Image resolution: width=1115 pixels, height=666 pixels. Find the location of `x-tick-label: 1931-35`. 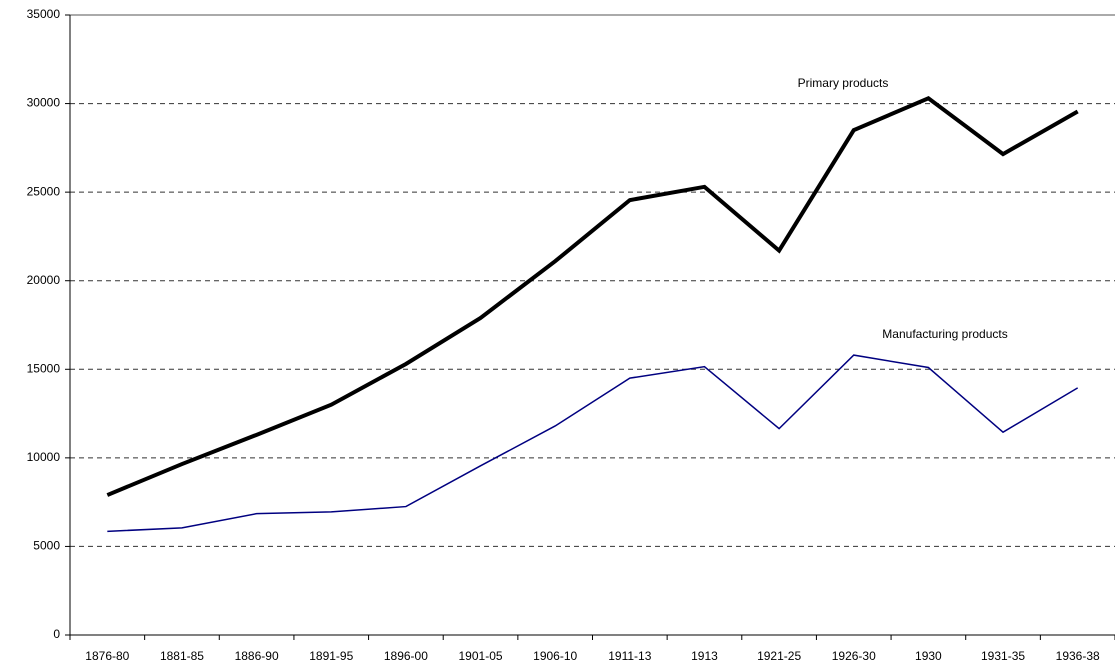

x-tick-label: 1931-35 is located at coordinates (1003, 656).